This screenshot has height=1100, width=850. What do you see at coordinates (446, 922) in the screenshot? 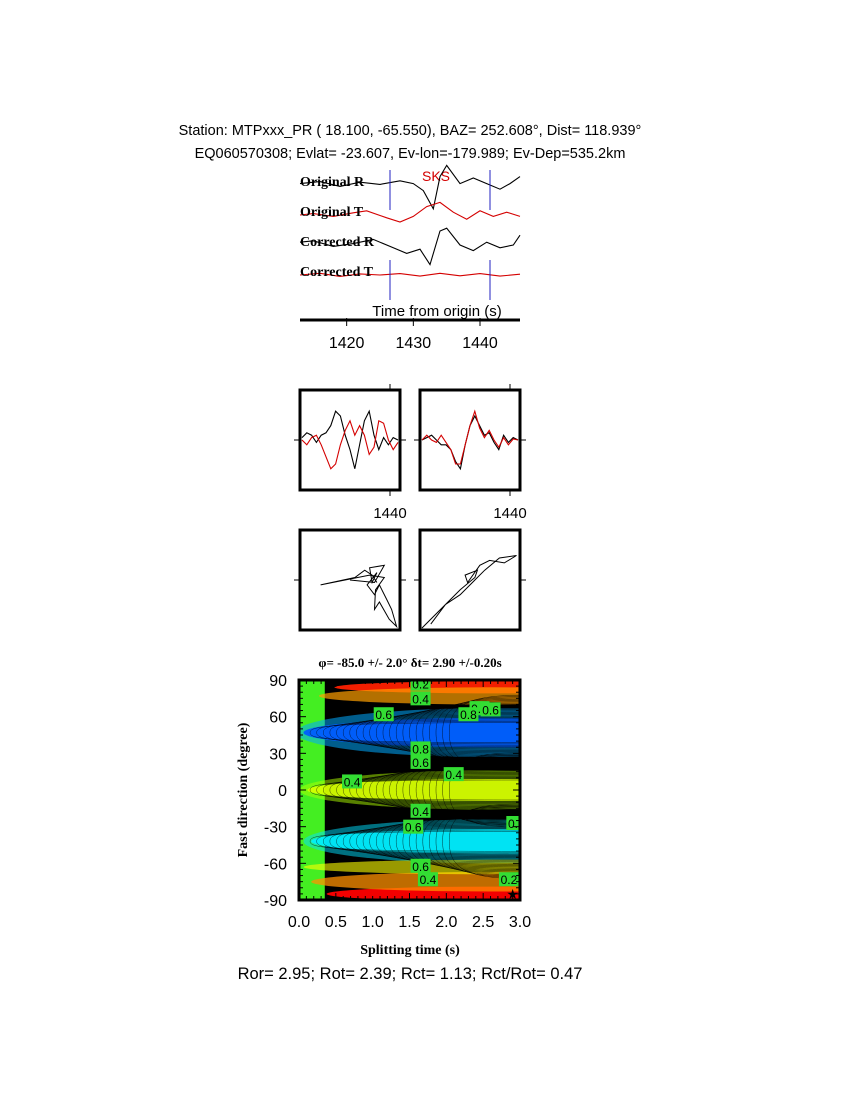
I see `grid-xtick-label: 2.0` at bounding box center [446, 922].